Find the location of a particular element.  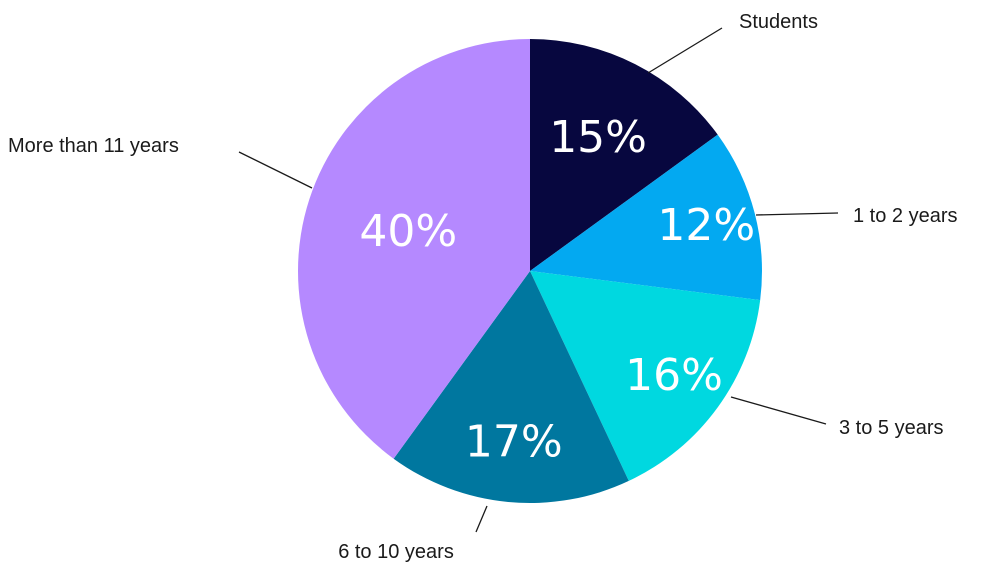

pie-slice-3-to-5-years is located at coordinates (645, 376).